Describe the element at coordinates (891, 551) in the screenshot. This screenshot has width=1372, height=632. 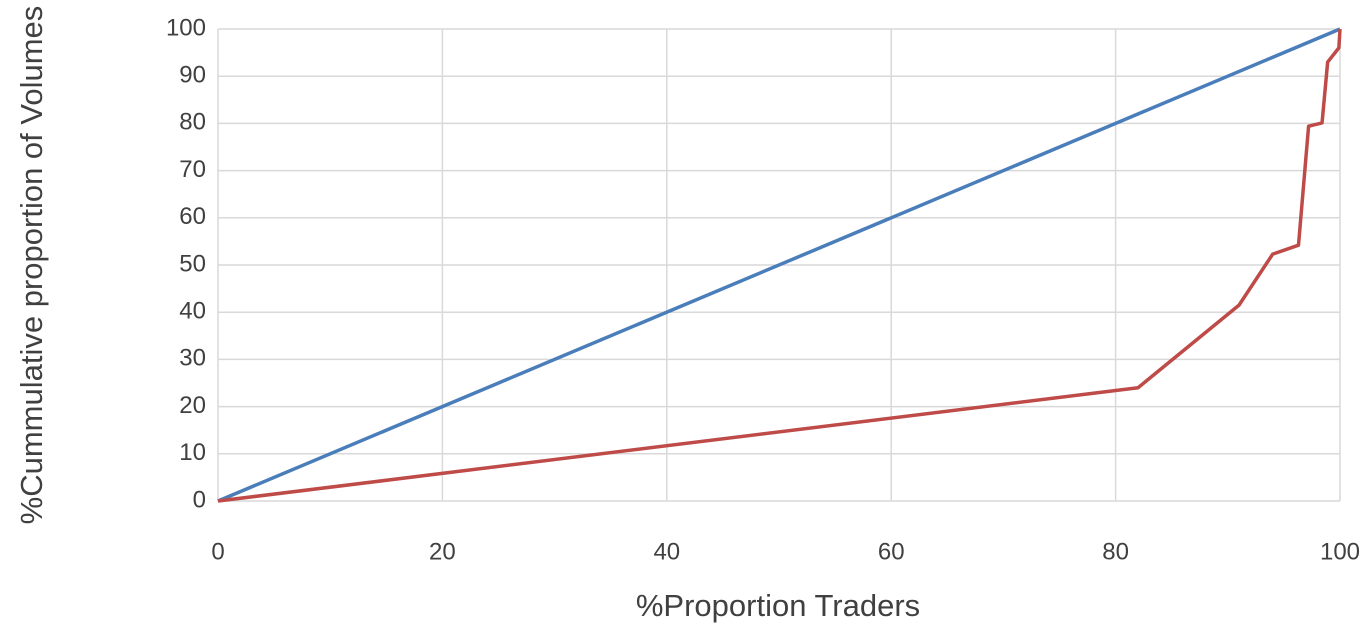
I see `x-tick-label: 60` at that location.